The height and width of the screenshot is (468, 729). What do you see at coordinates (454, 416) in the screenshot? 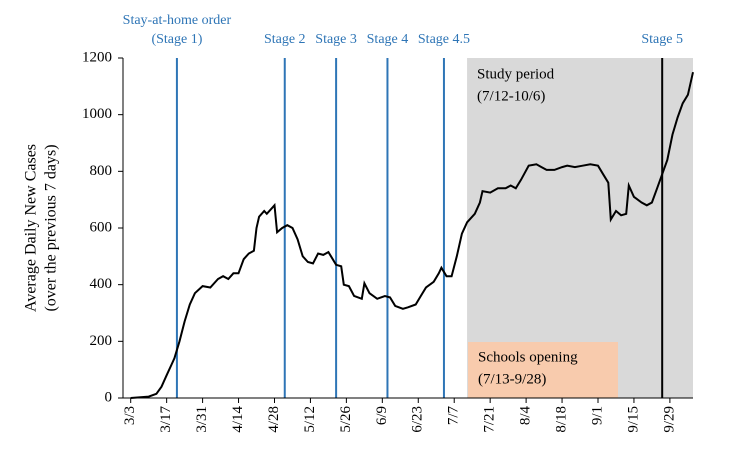
I see `x-tick-label: 7/7` at bounding box center [454, 416].